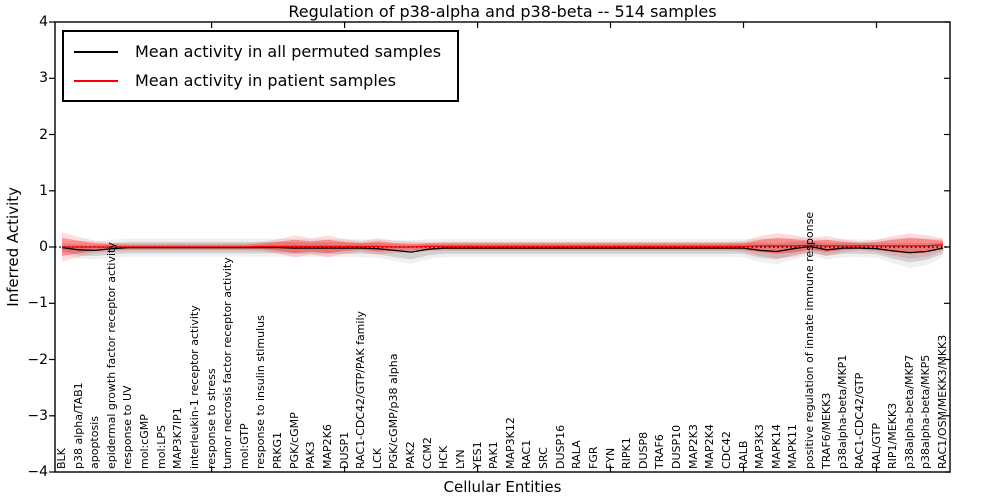 The image size is (1000, 500). Describe the element at coordinates (411, 455) in the screenshot. I see `x-tick-label: PAK2` at that location.